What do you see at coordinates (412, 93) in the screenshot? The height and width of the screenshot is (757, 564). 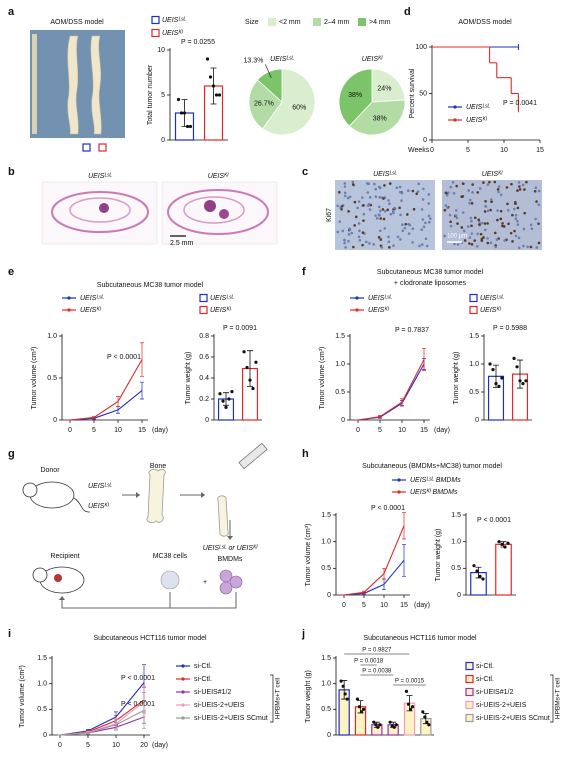 I see `y-axis-label: Percent survival` at bounding box center [412, 93].